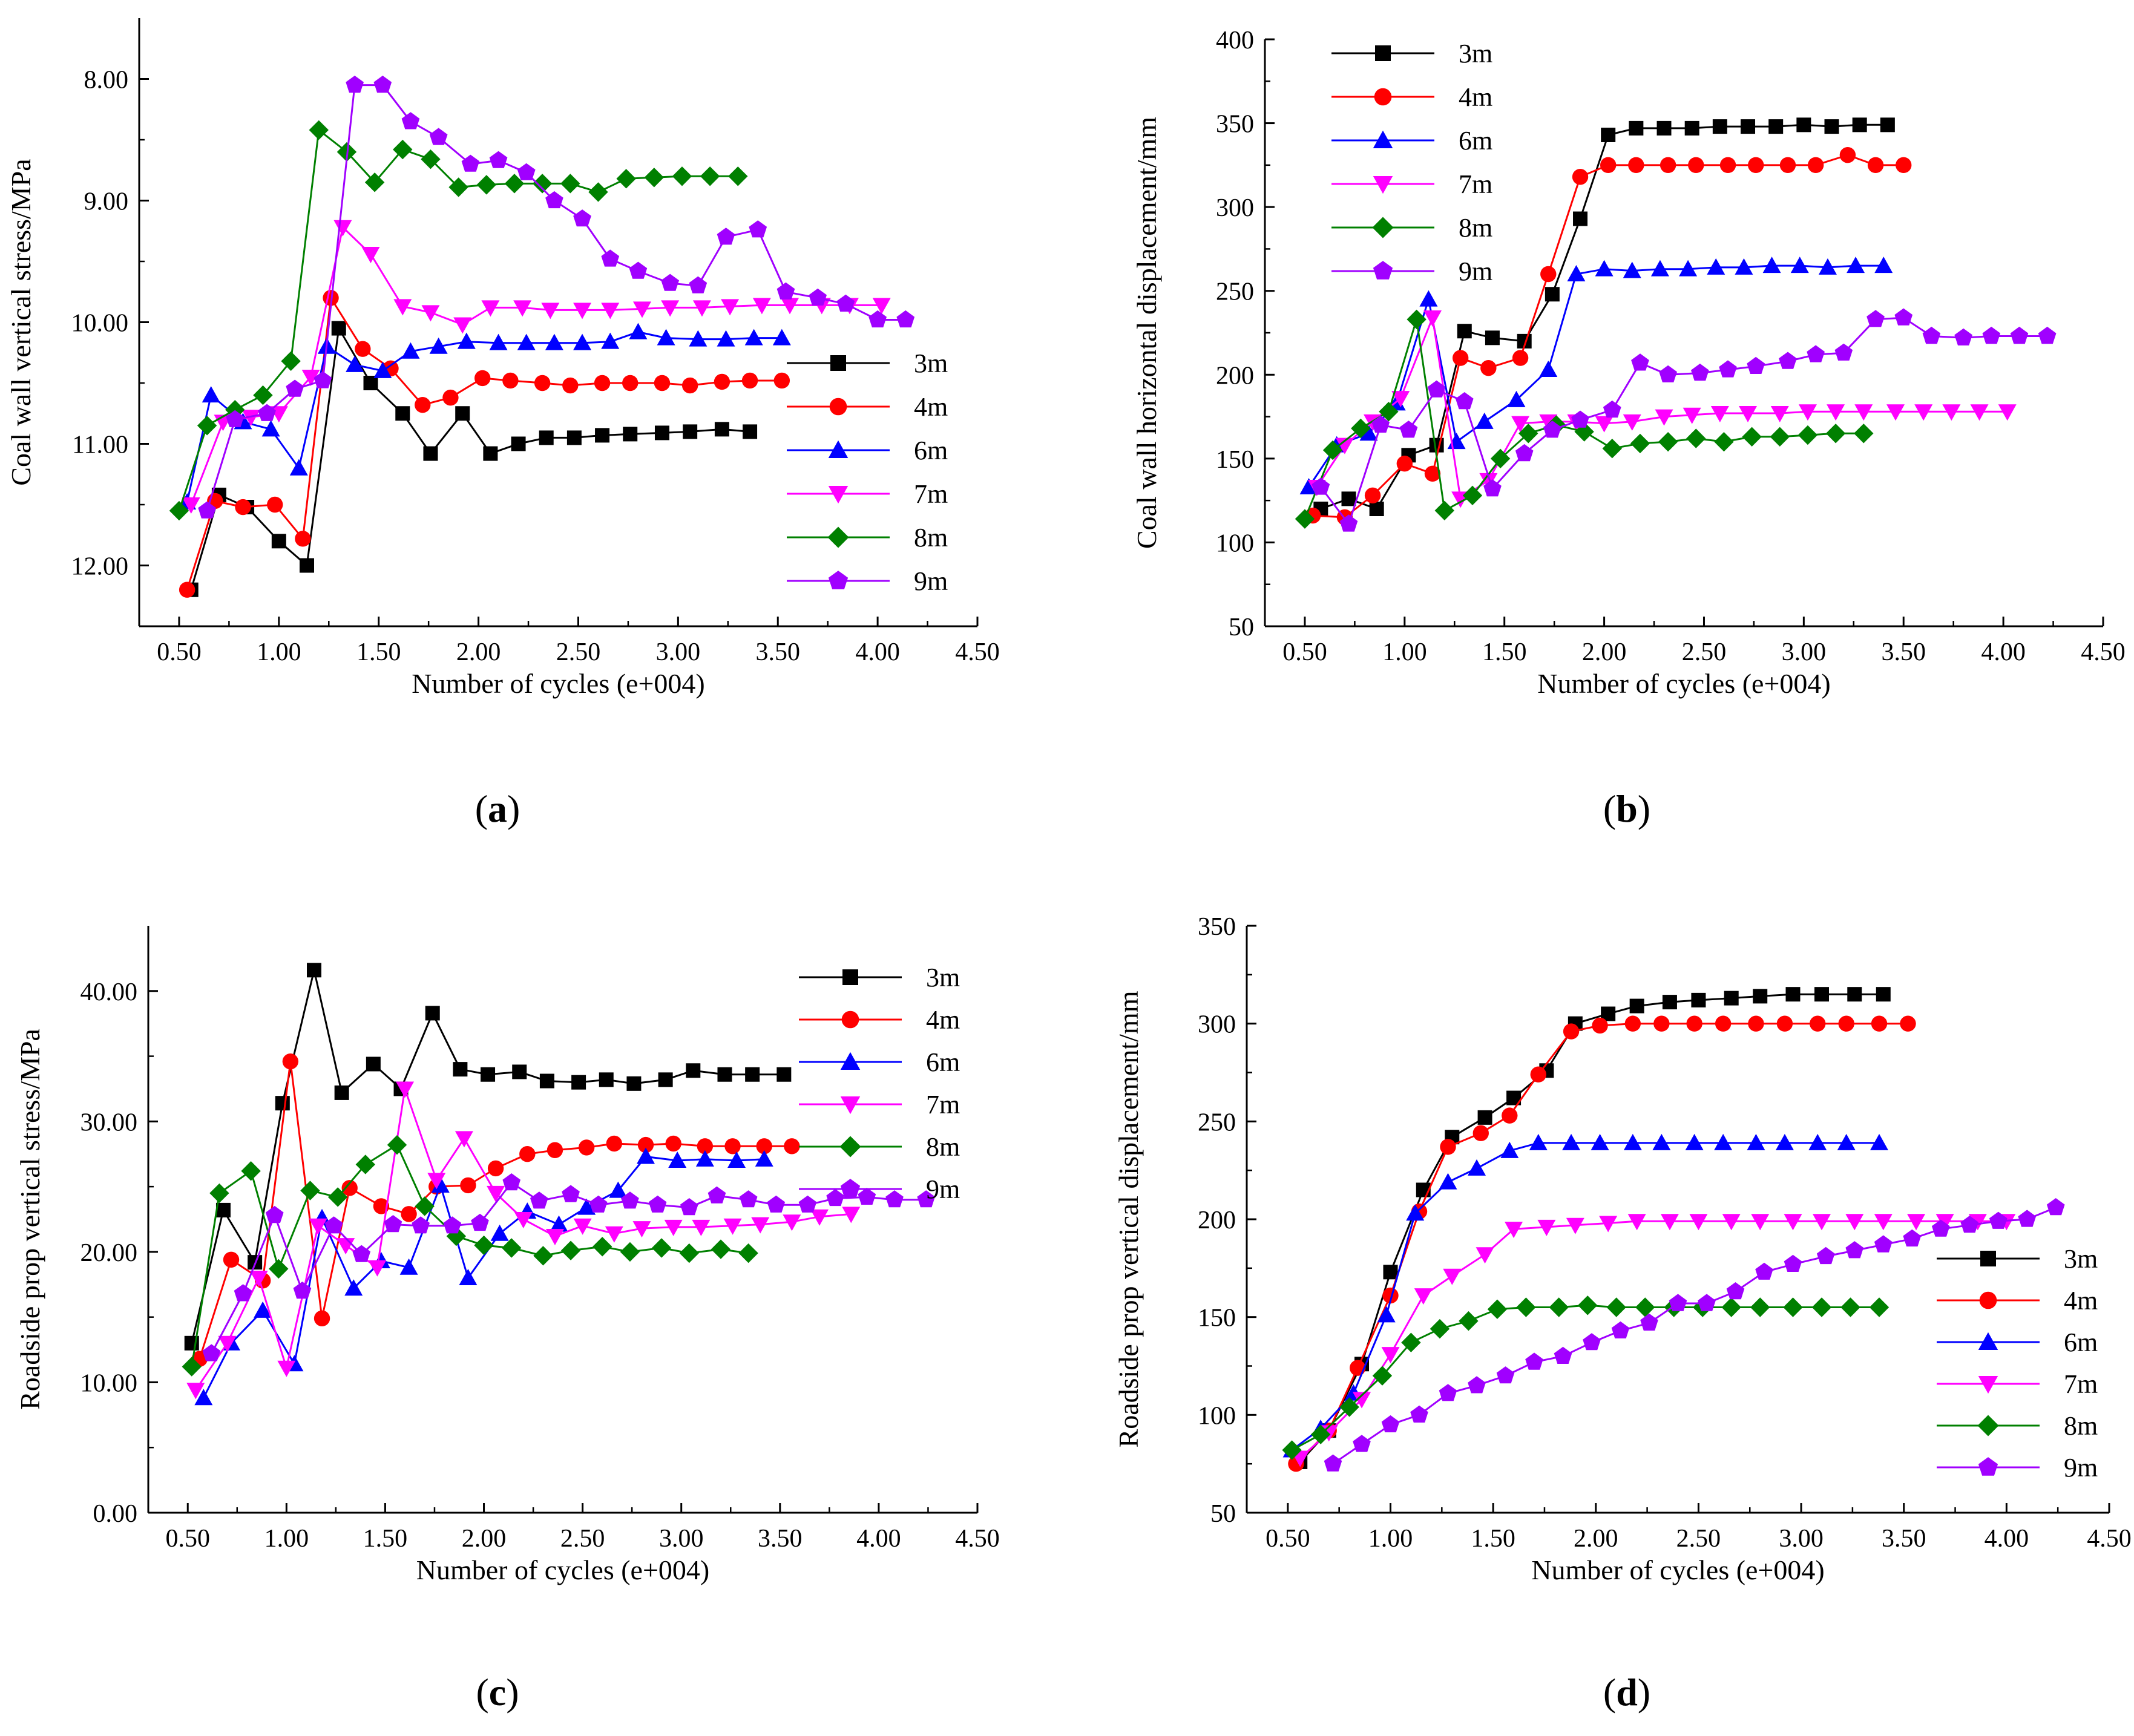 The height and width of the screenshot is (1736, 2134). What do you see at coordinates (2081, 1343) in the screenshot?
I see `legend-label: 6m` at bounding box center [2081, 1343].